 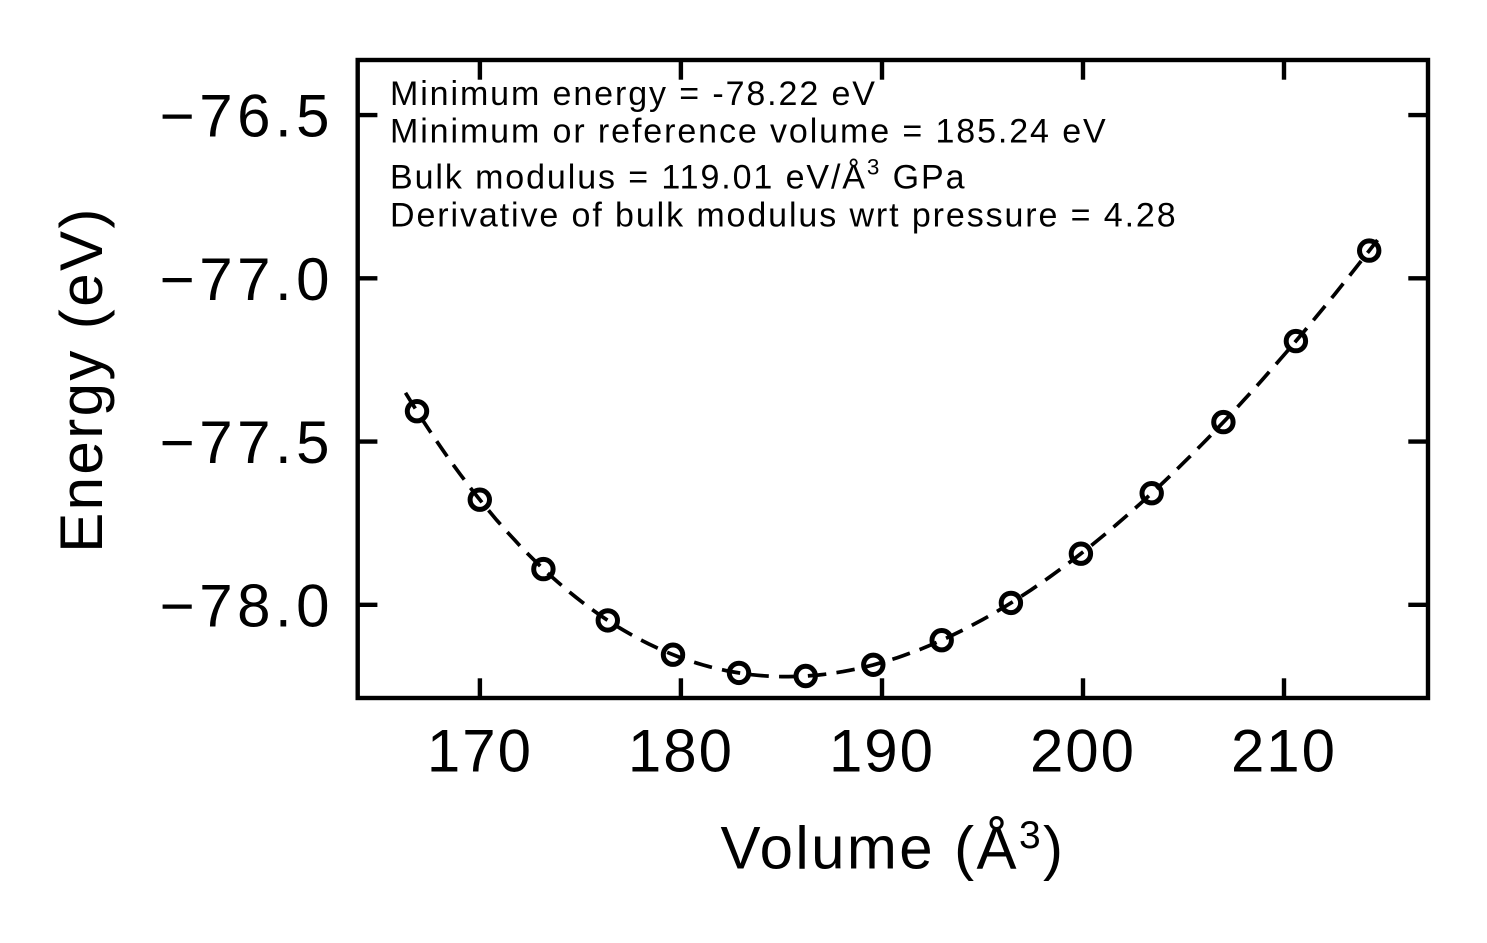 What do you see at coordinates (247, 442) in the screenshot?
I see `svg-text: −77.5` at bounding box center [247, 442].